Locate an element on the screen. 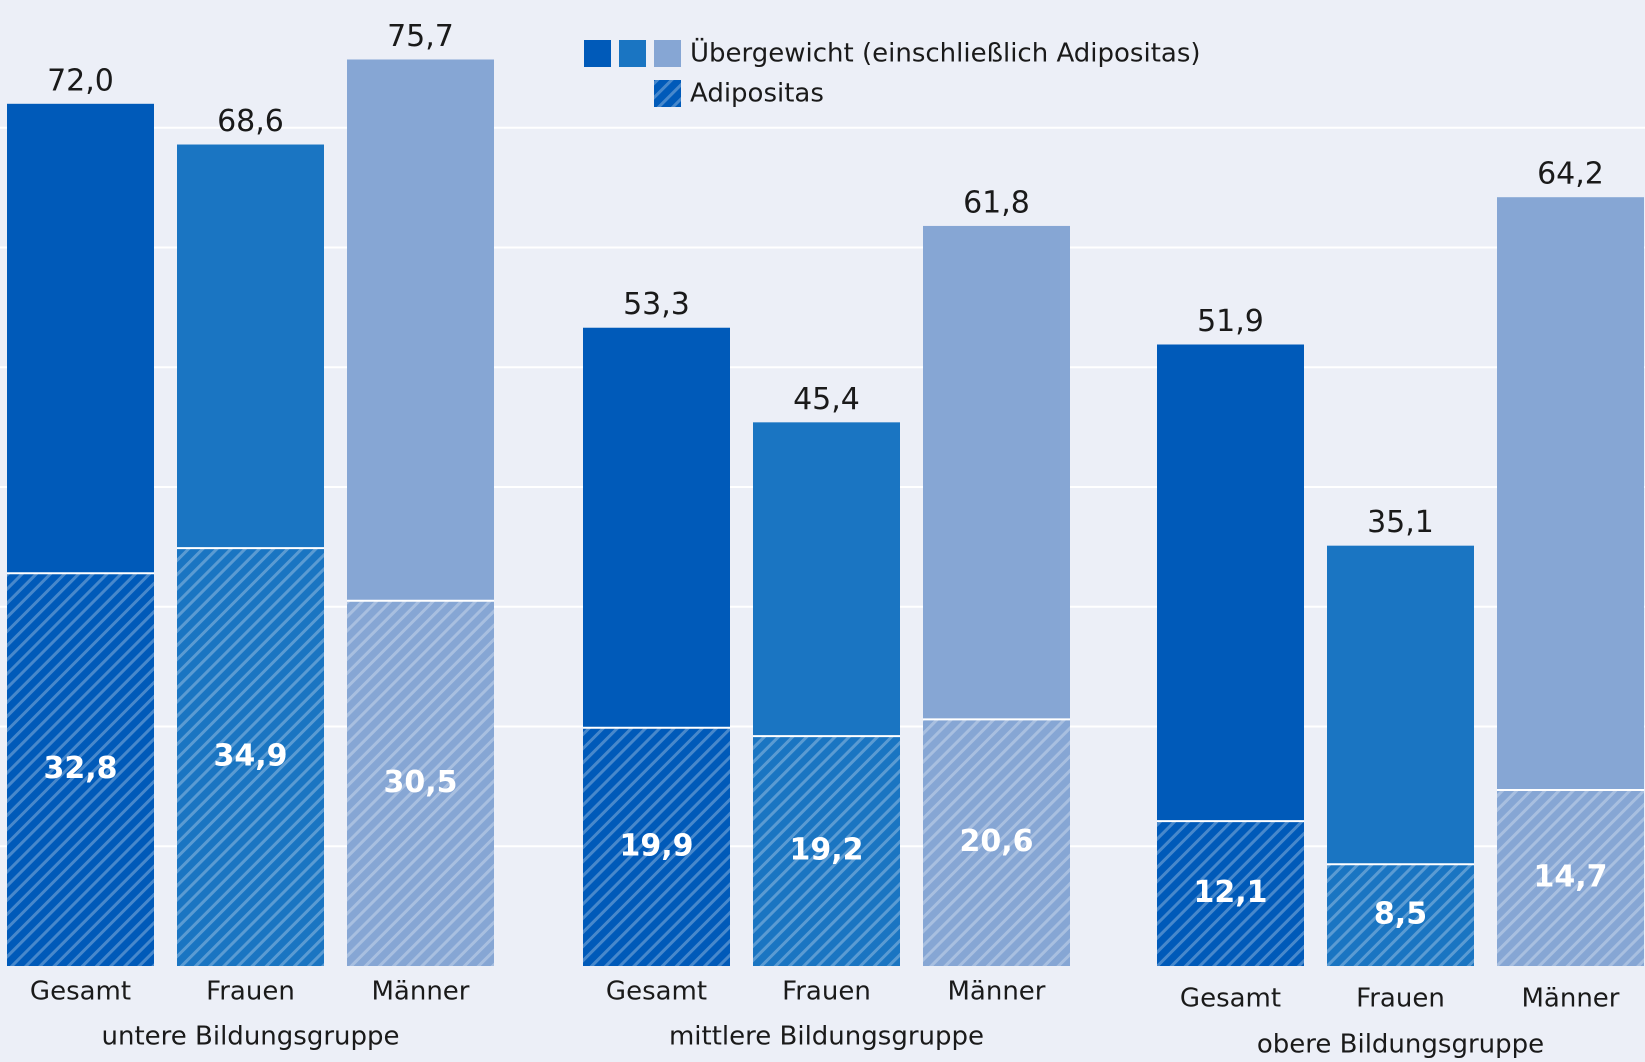  legend-label: Übergewicht (einschließlich Adipositas) is located at coordinates (945, 53).